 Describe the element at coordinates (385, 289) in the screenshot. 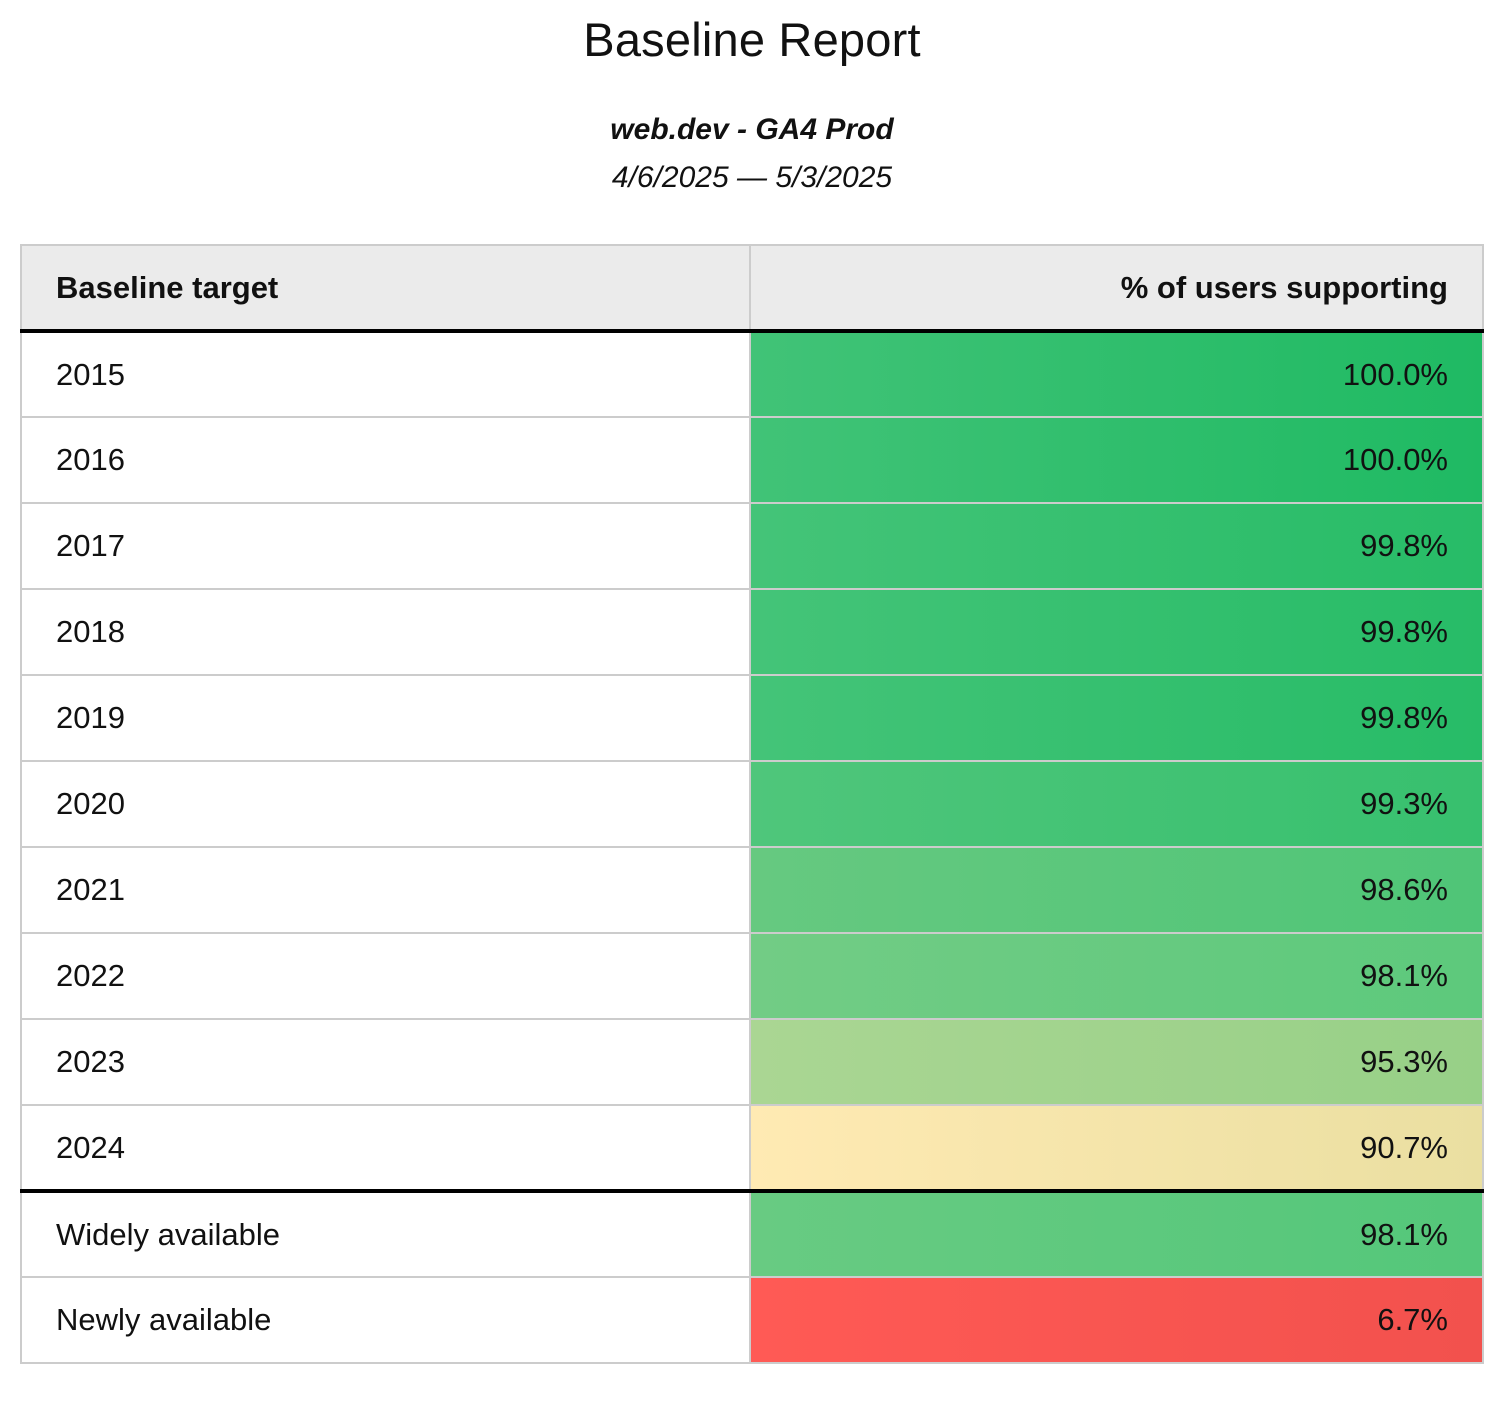

I see `column-header-baseline-target: Baseline target` at that location.